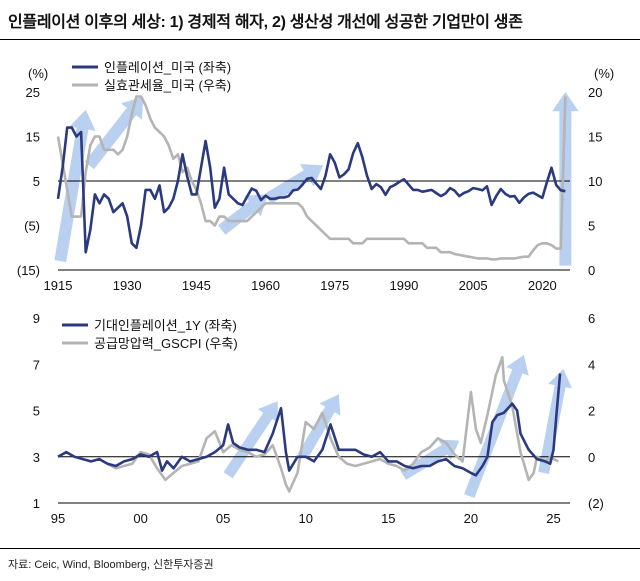 This screenshot has height=581, width=640. What do you see at coordinates (127, 285) in the screenshot?
I see `x-tick-label: 1930` at bounding box center [127, 285].